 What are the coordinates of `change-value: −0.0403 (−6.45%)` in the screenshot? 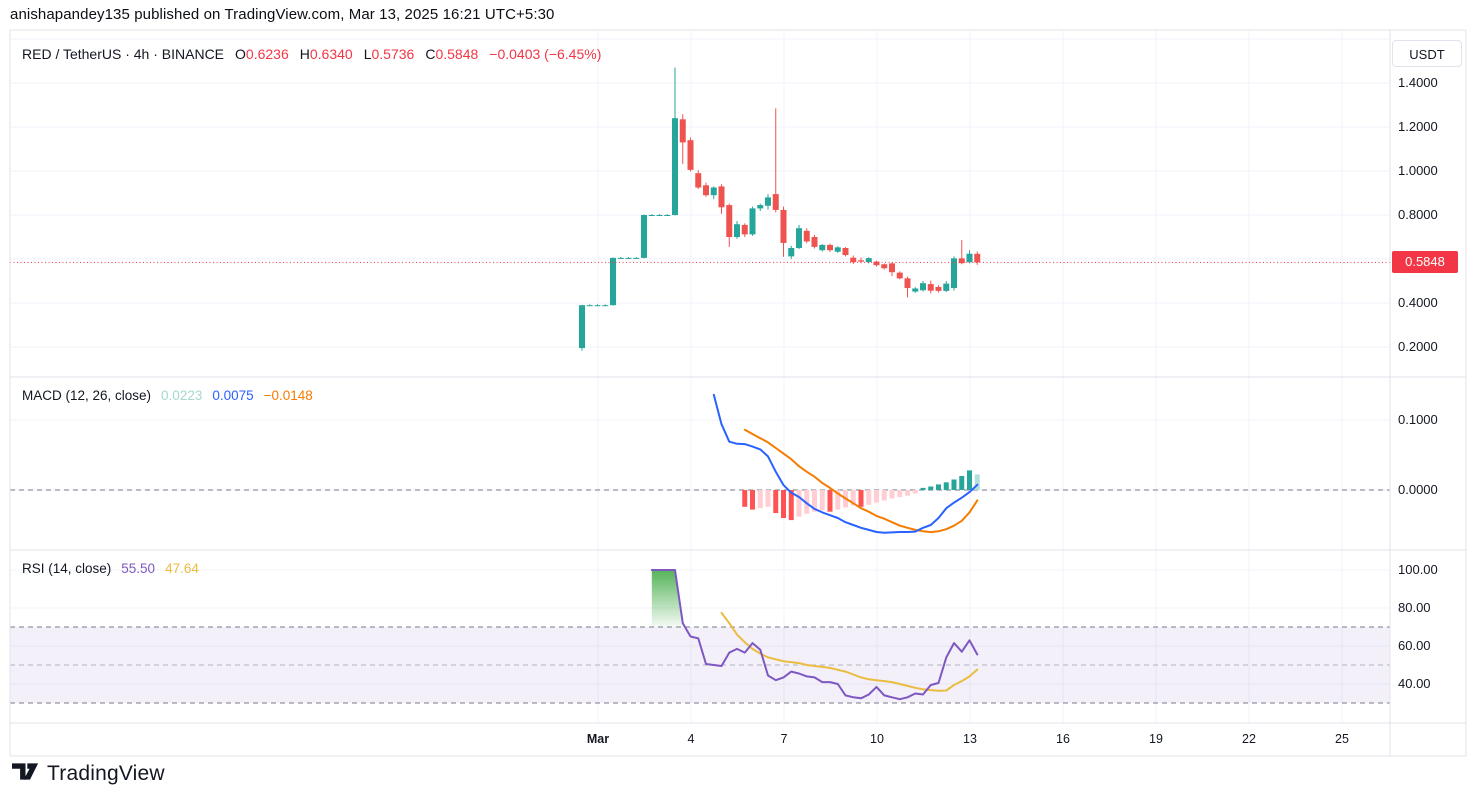 It's located at (545, 54).